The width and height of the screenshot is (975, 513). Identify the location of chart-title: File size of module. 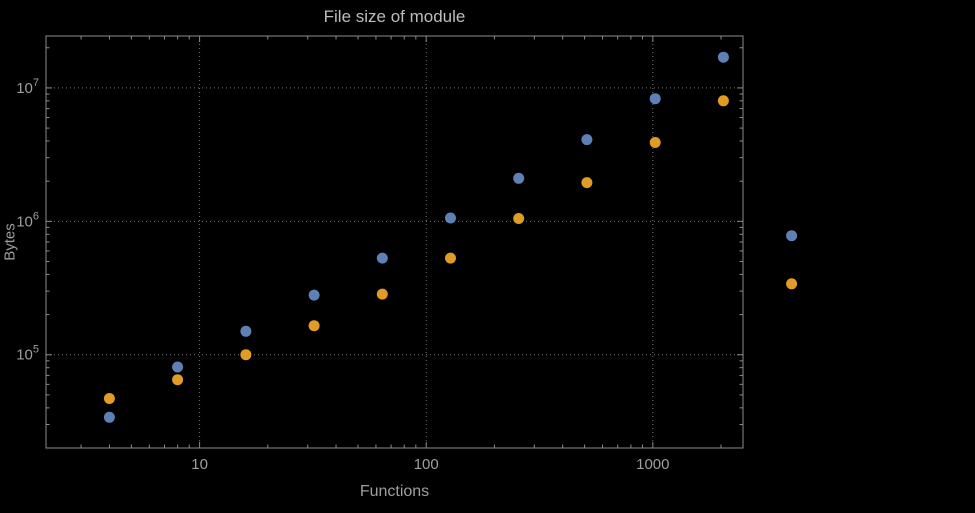
(394, 16).